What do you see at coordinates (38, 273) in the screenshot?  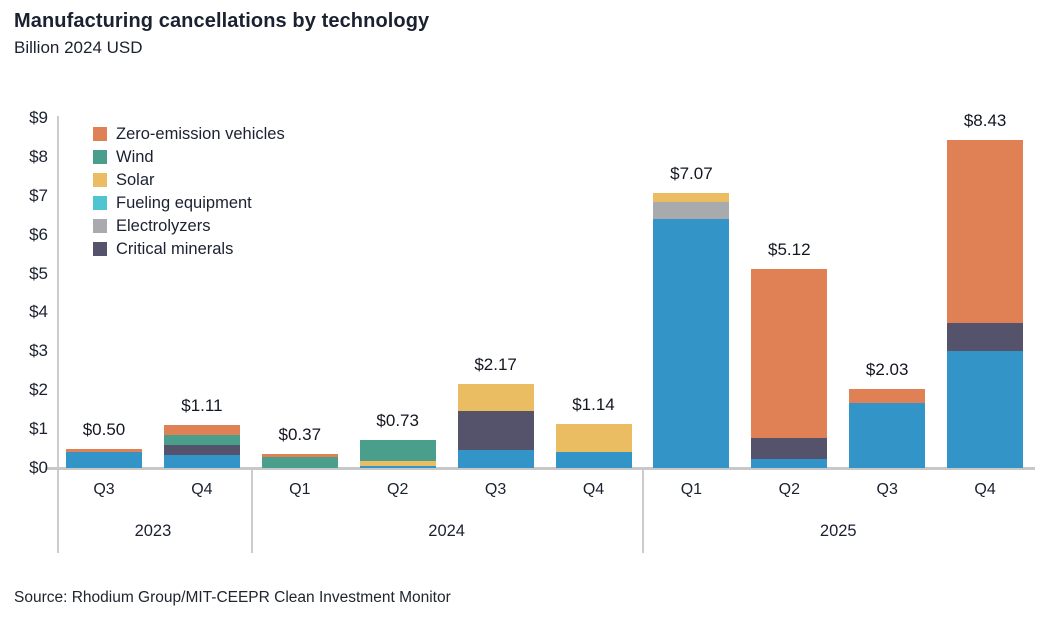 I see `y-tick-label: $5` at bounding box center [38, 273].